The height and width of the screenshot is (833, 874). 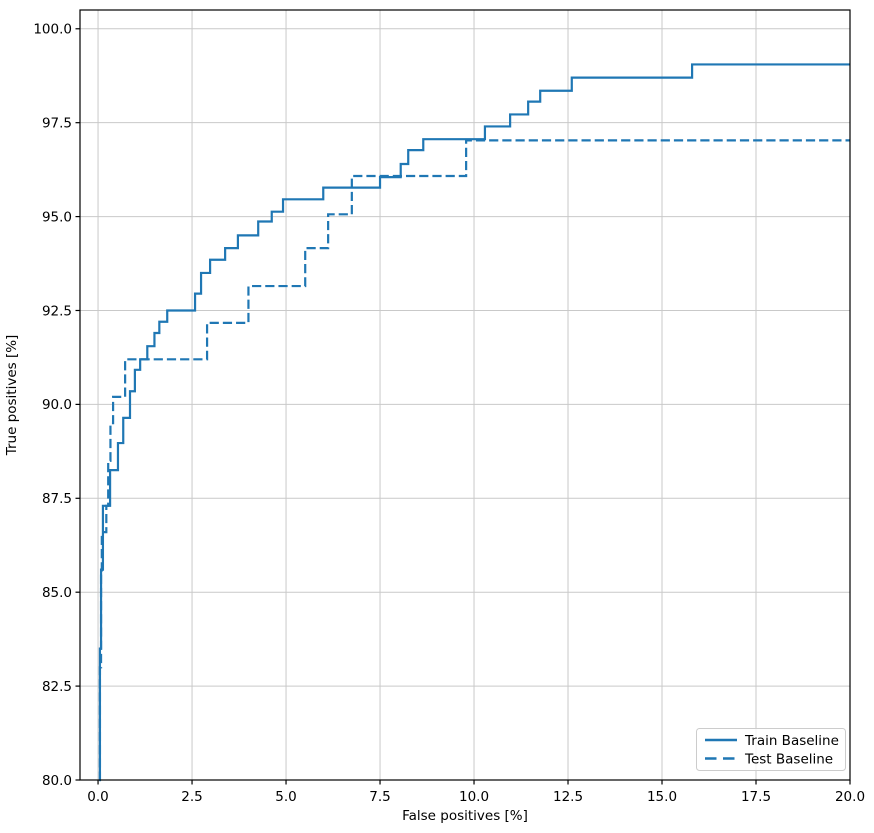 I want to click on y-tick-label: 95.0, so click(x=57, y=217).